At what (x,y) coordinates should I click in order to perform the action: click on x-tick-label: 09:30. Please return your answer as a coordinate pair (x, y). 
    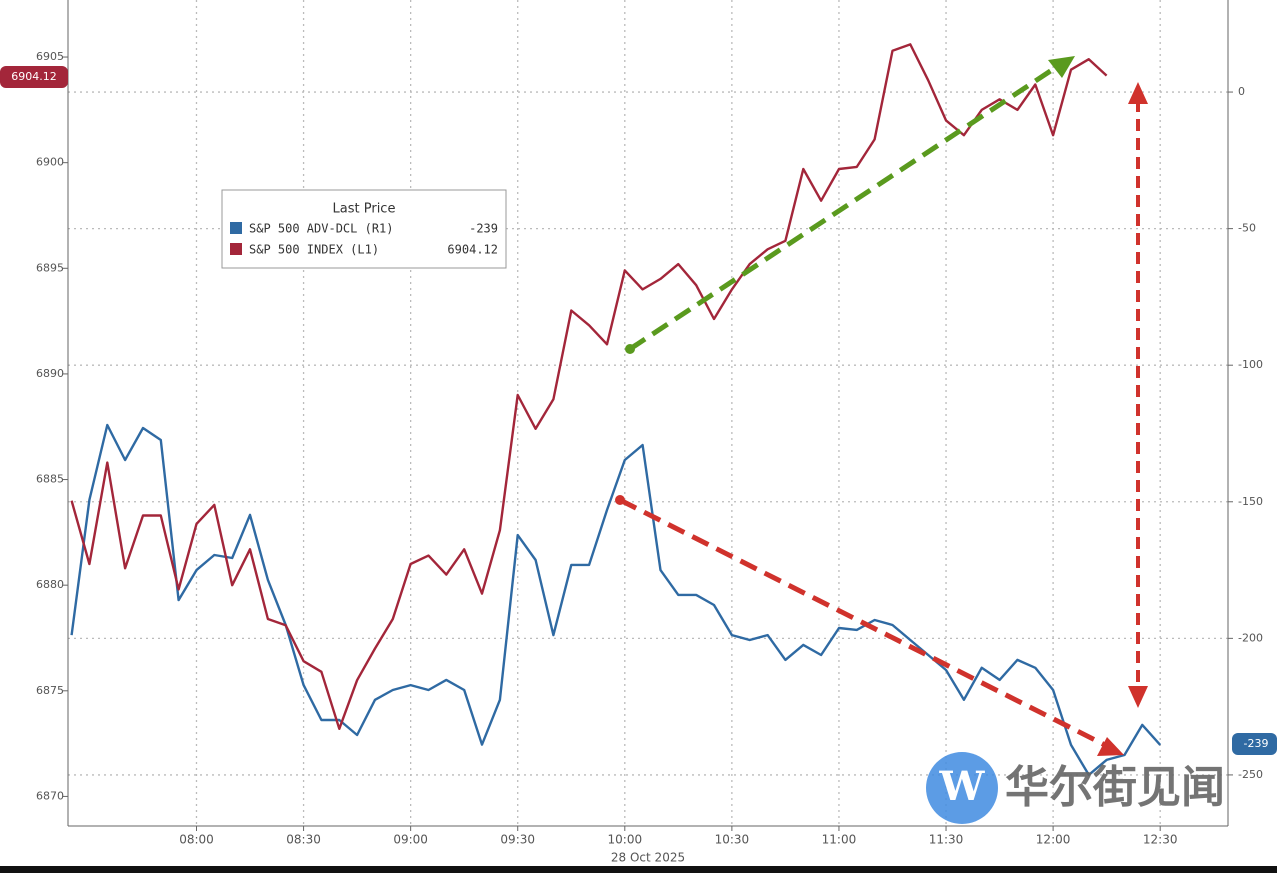
    Looking at the image, I should click on (517, 840).